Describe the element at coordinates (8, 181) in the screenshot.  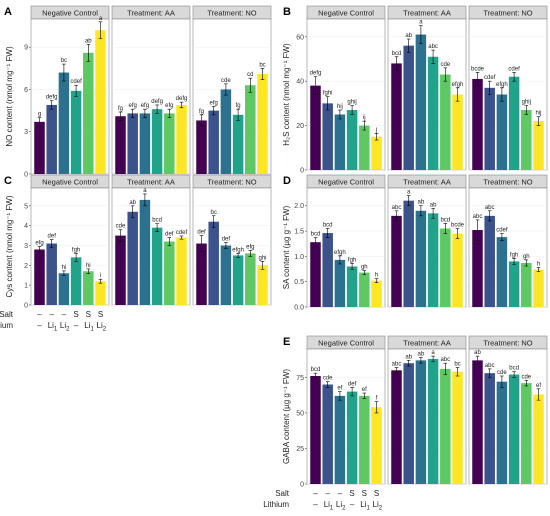
I see `panel-letter: C` at that location.